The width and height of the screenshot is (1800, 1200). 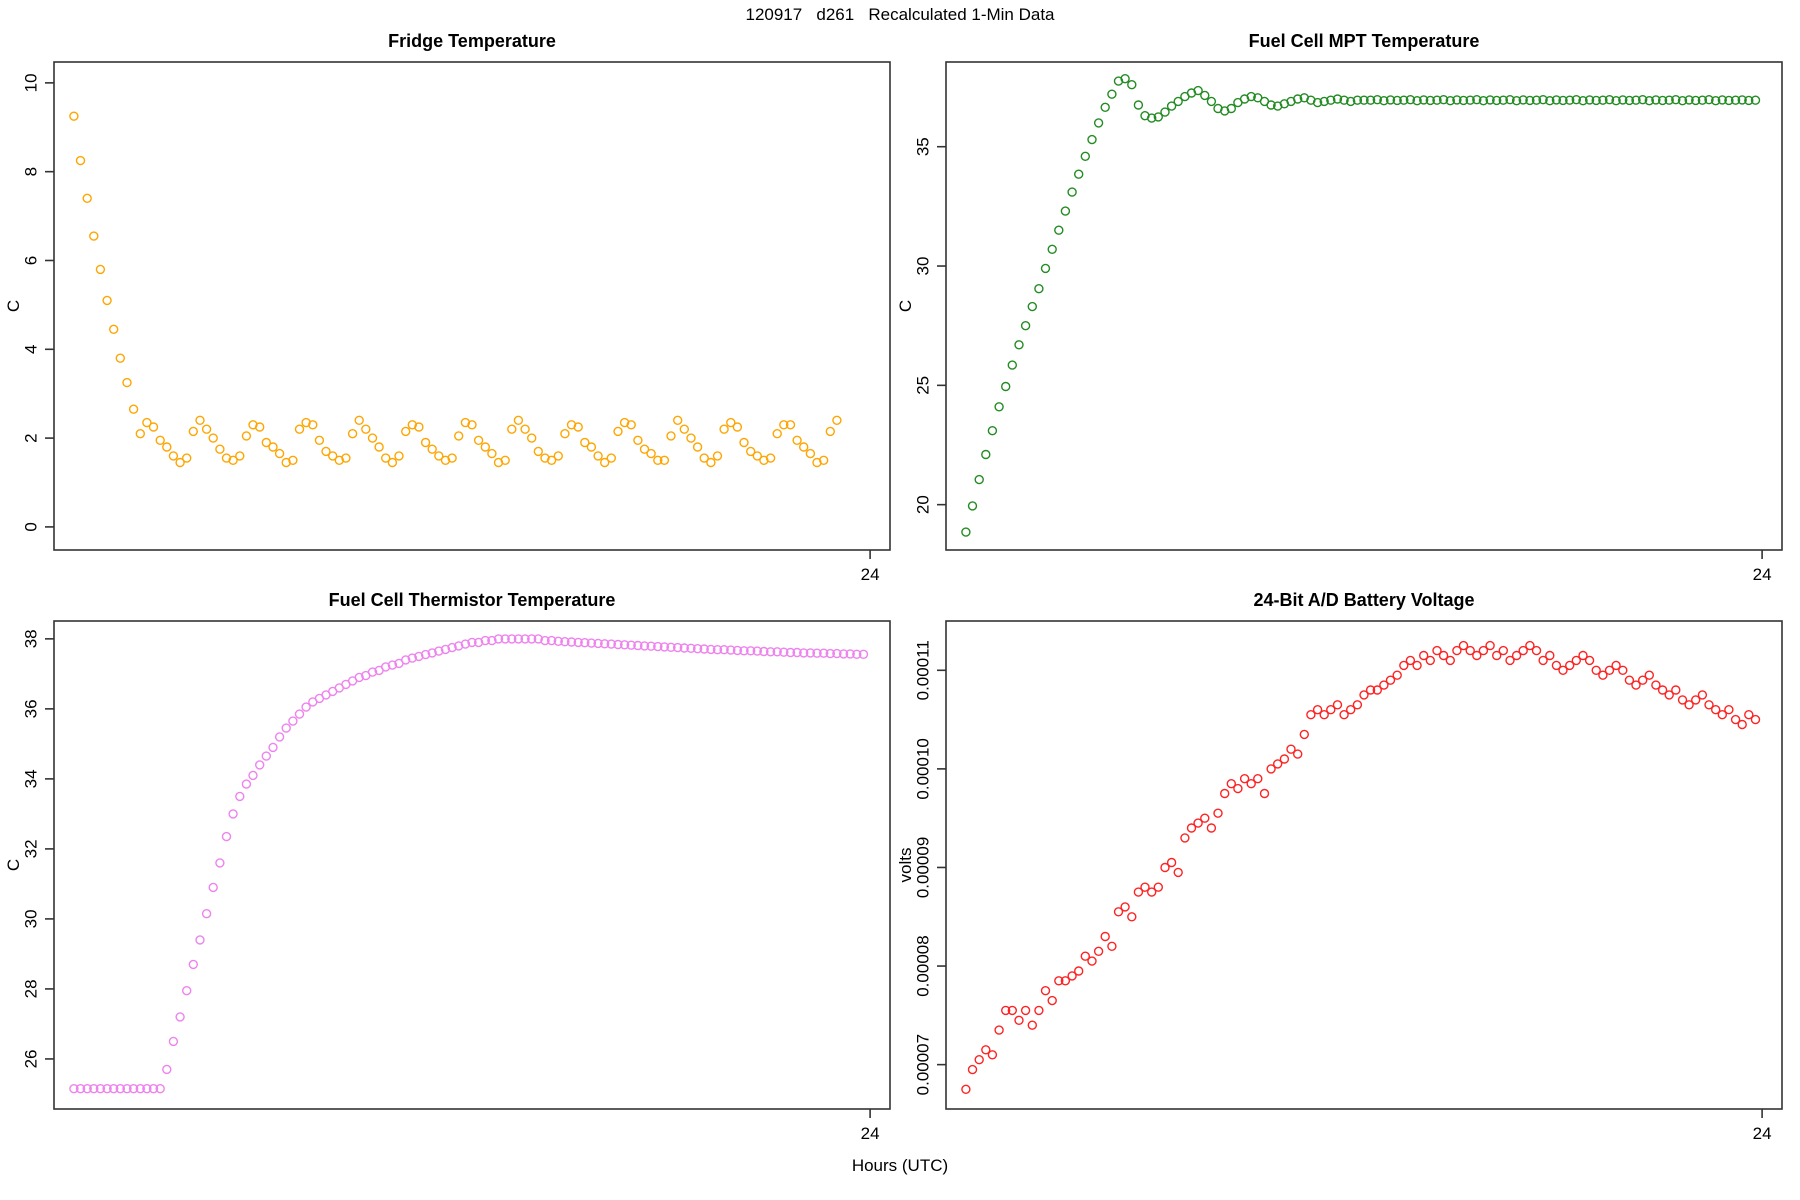 I want to click on figure-title: 120917 d261 Recalculated 1-Min Data, so click(x=900, y=14).